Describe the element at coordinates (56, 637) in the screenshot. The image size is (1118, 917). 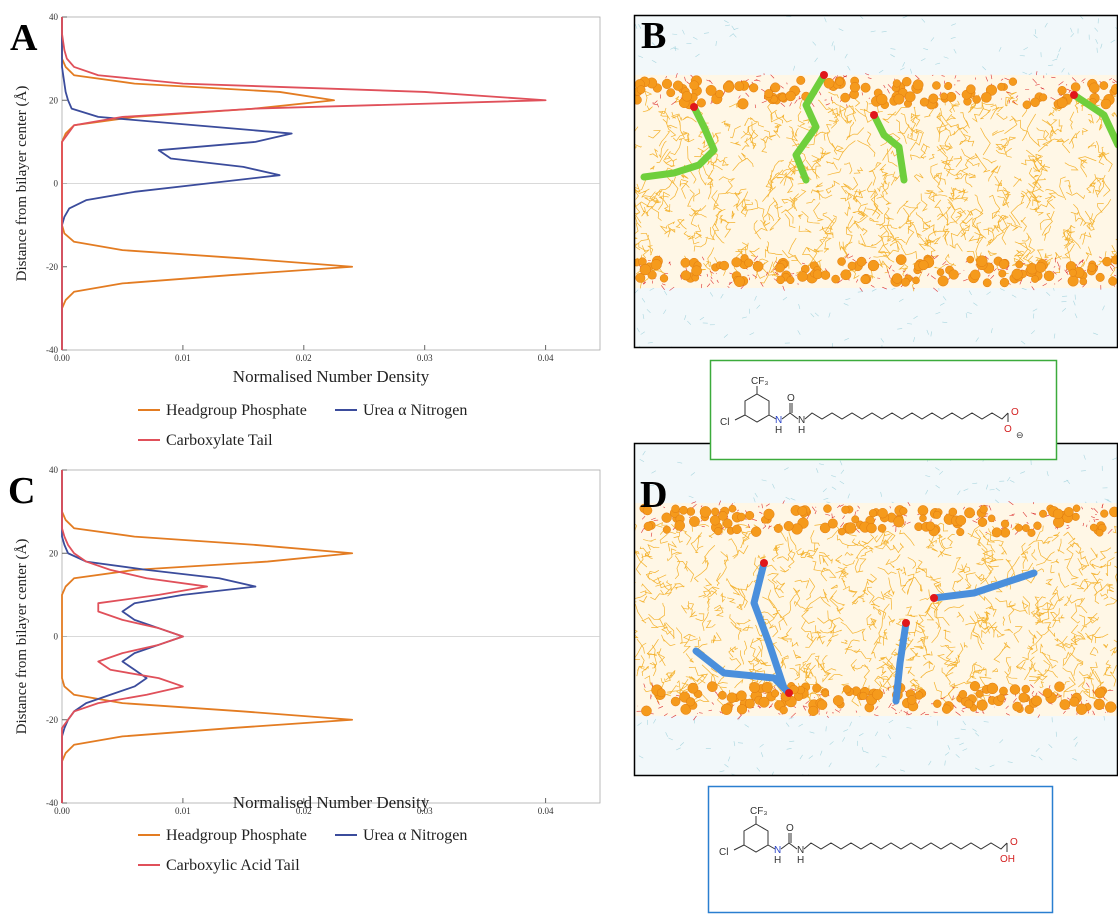
I see `y-tick-label: 0` at that location.